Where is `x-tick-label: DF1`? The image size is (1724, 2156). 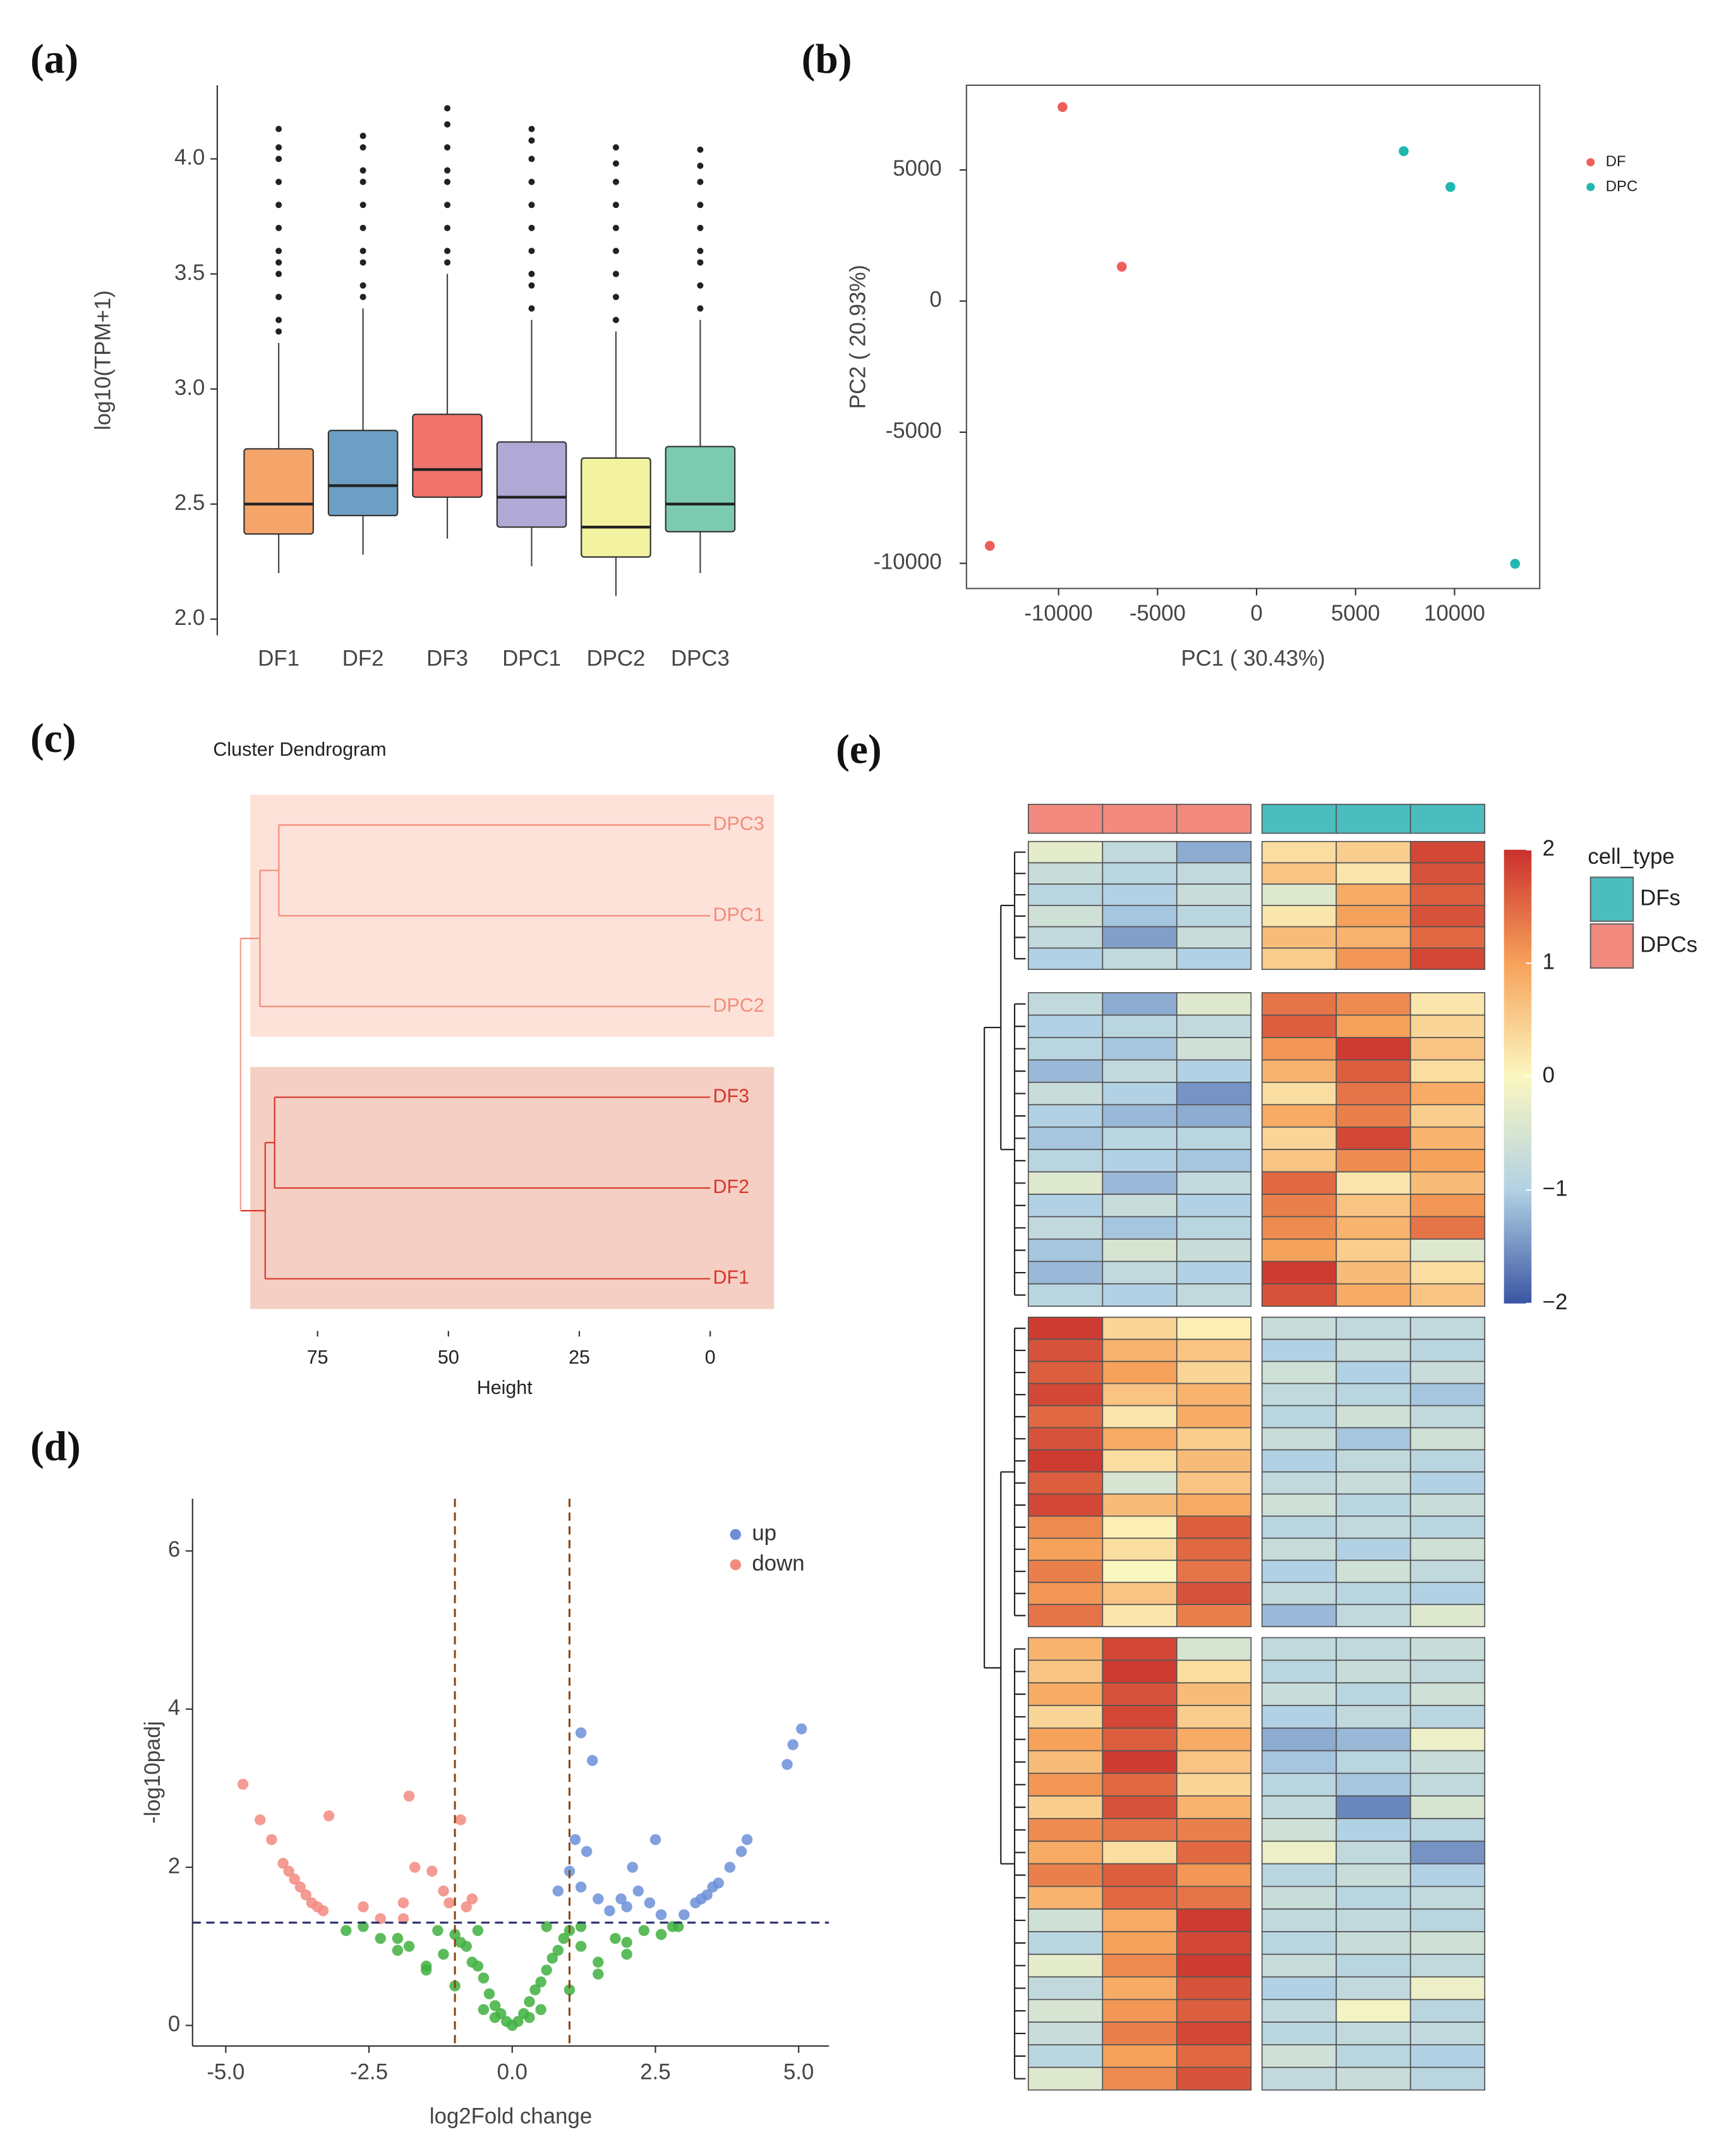
x-tick-label: DF1 is located at coordinates (278, 658).